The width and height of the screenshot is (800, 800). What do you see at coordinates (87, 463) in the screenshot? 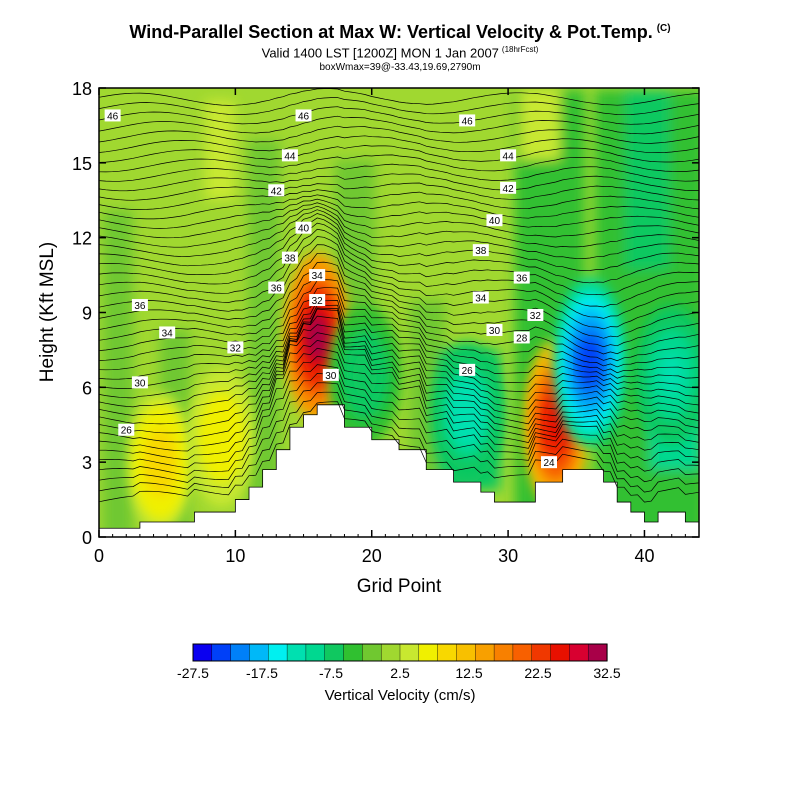
I see `y-tick-label: 3` at bounding box center [87, 463].